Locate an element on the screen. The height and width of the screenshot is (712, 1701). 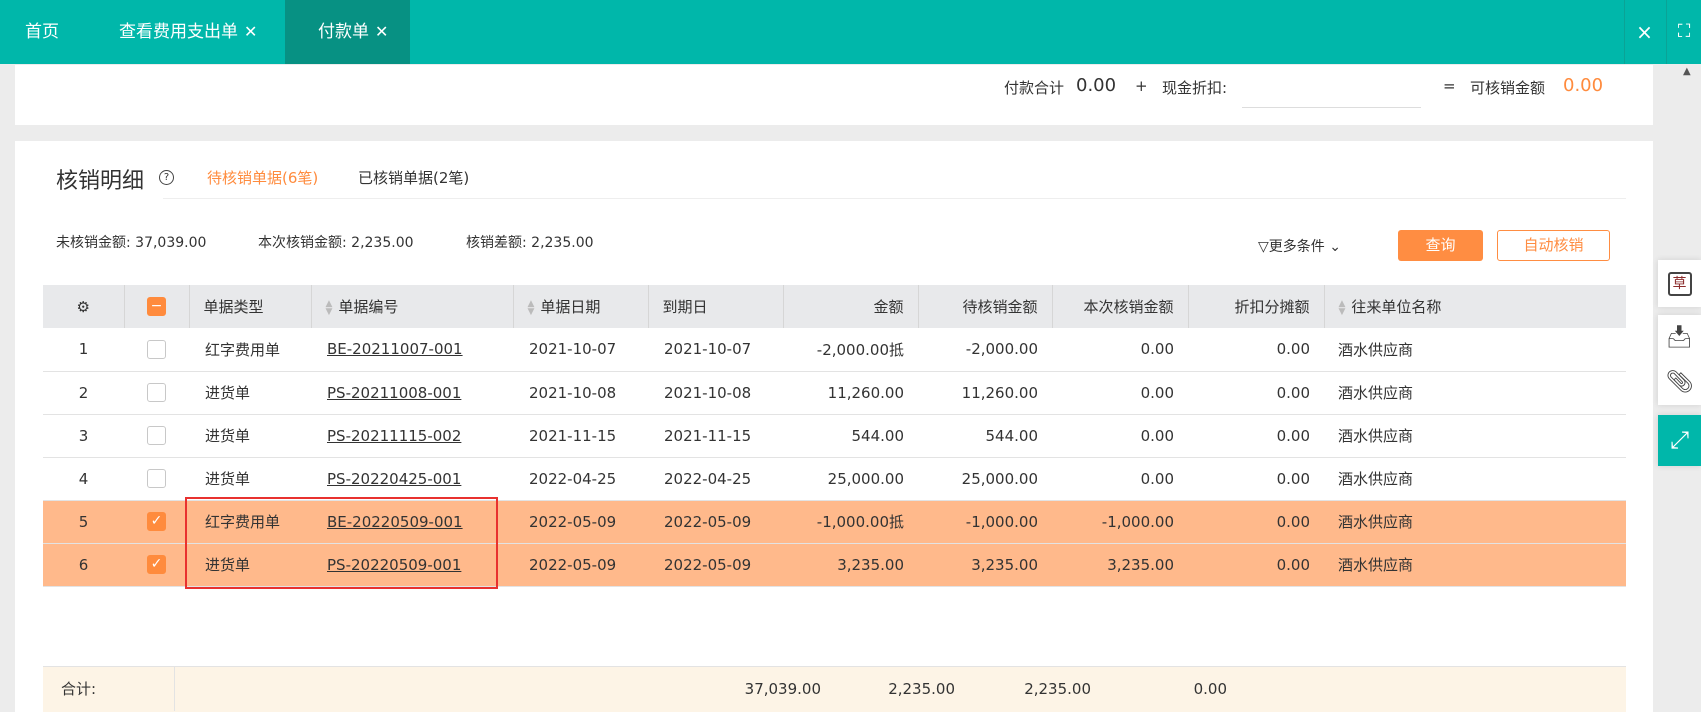
plus-sign: + is located at coordinates (1141, 86).